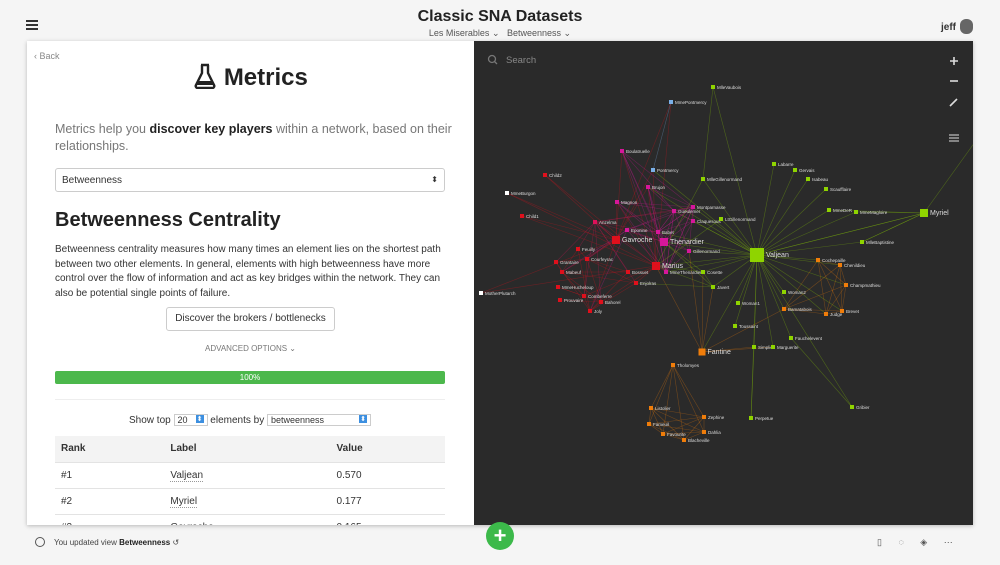 This screenshot has height=565, width=1000. I want to click on by-select: betweenness ⬍, so click(318, 420).